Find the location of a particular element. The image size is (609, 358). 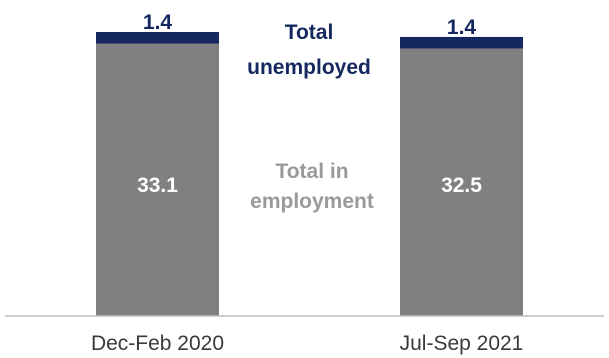

employment-annotation-line1: Total in is located at coordinates (311, 171).